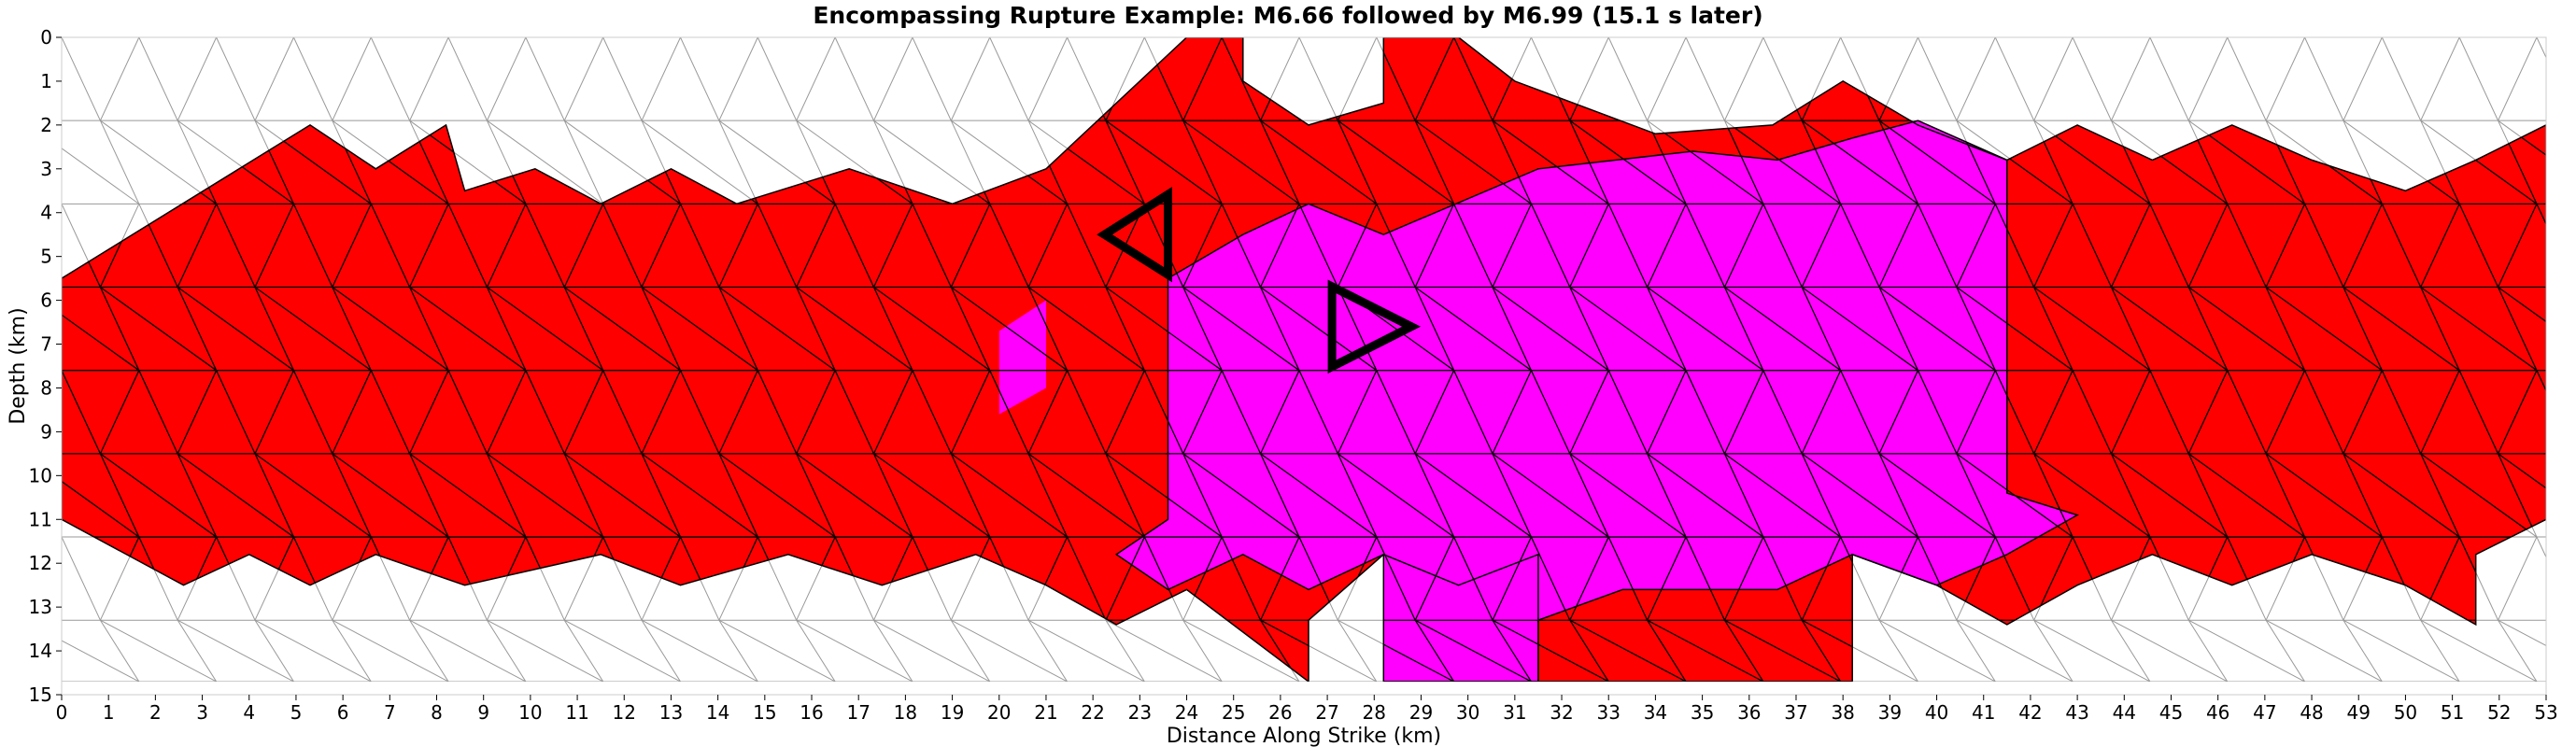 The height and width of the screenshot is (747, 2576). What do you see at coordinates (1045, 712) in the screenshot?
I see `x-tick-label: 21` at bounding box center [1045, 712].